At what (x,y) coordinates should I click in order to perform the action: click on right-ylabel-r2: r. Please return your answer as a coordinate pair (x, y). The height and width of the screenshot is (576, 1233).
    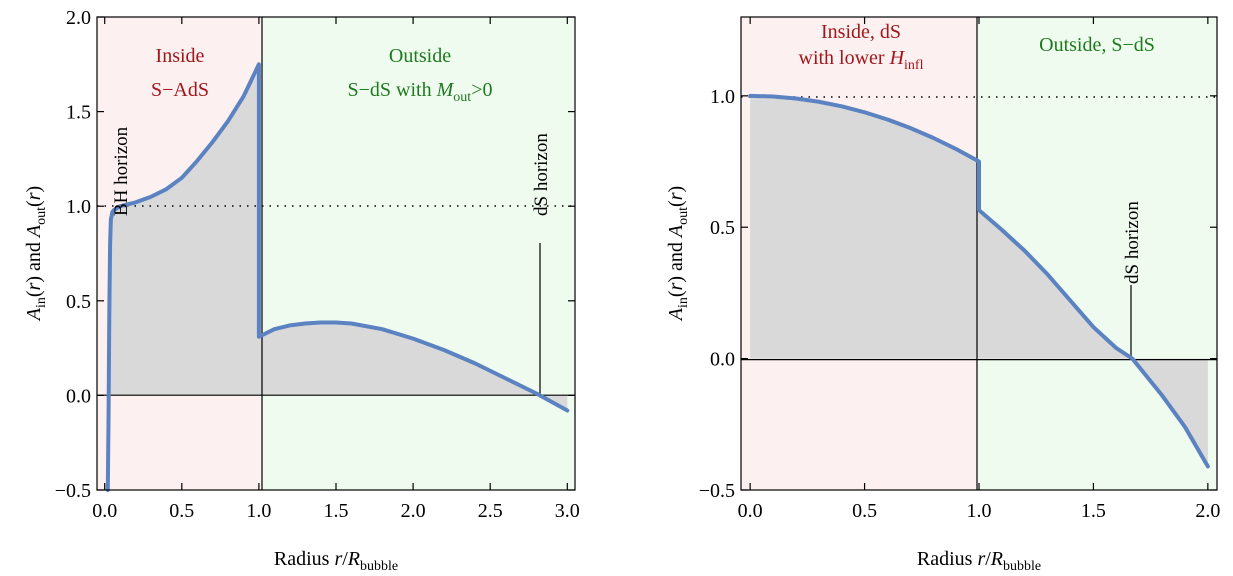
    Looking at the image, I should click on (676, 196).